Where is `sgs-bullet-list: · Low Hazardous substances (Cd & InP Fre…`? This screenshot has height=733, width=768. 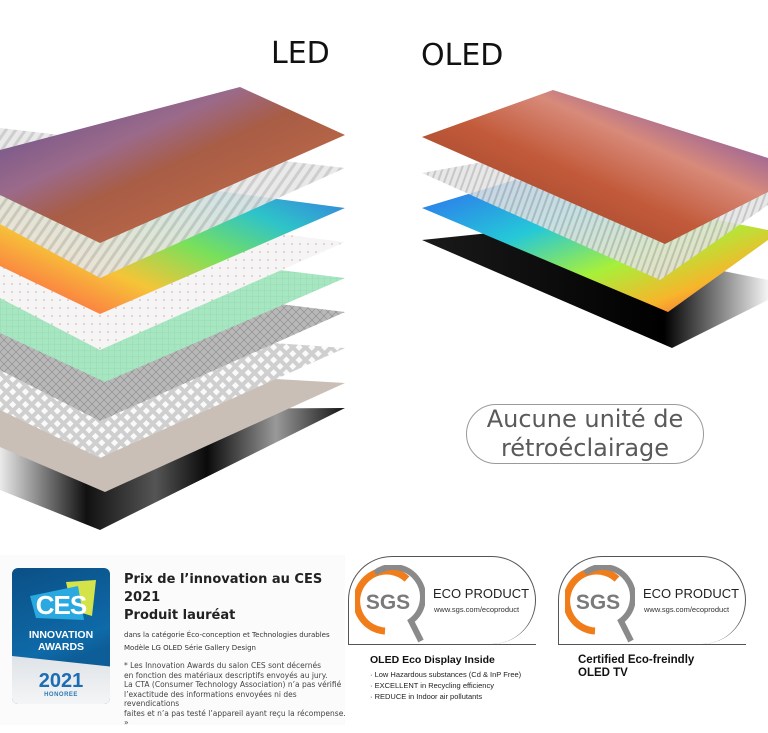
sgs-bullet-list: · Low Hazardous substances (Cd & InP Fre… is located at coordinates (455, 685).